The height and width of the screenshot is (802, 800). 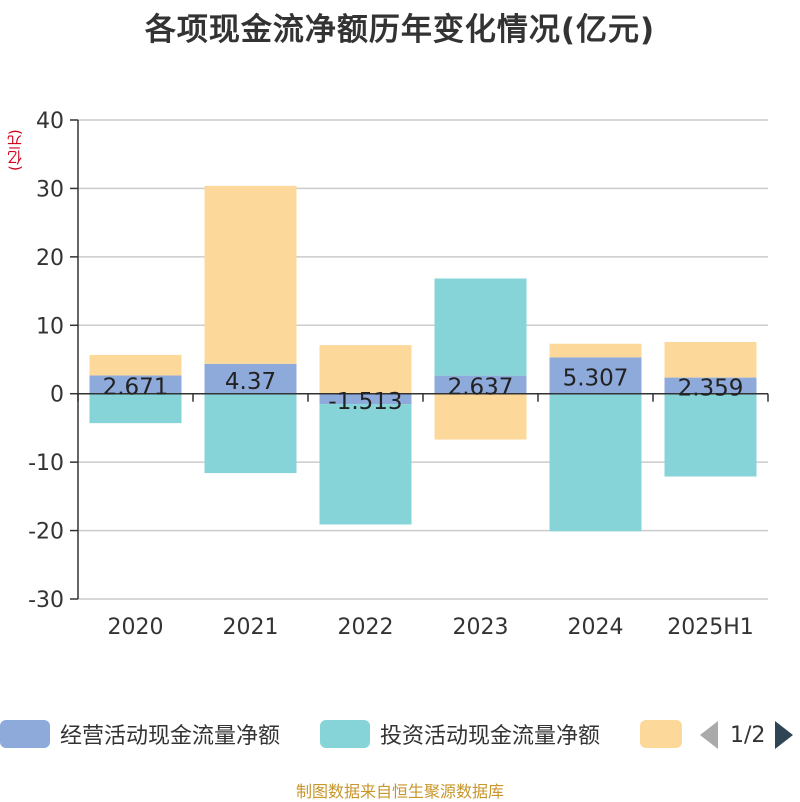 I want to click on legend-item-investing: 投资活动现金流量净额, so click(x=460, y=734).